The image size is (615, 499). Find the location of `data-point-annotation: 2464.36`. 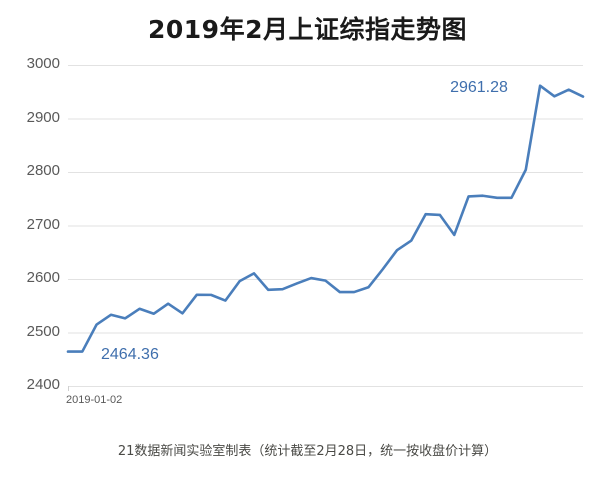

data-point-annotation: 2464.36 is located at coordinates (130, 354).